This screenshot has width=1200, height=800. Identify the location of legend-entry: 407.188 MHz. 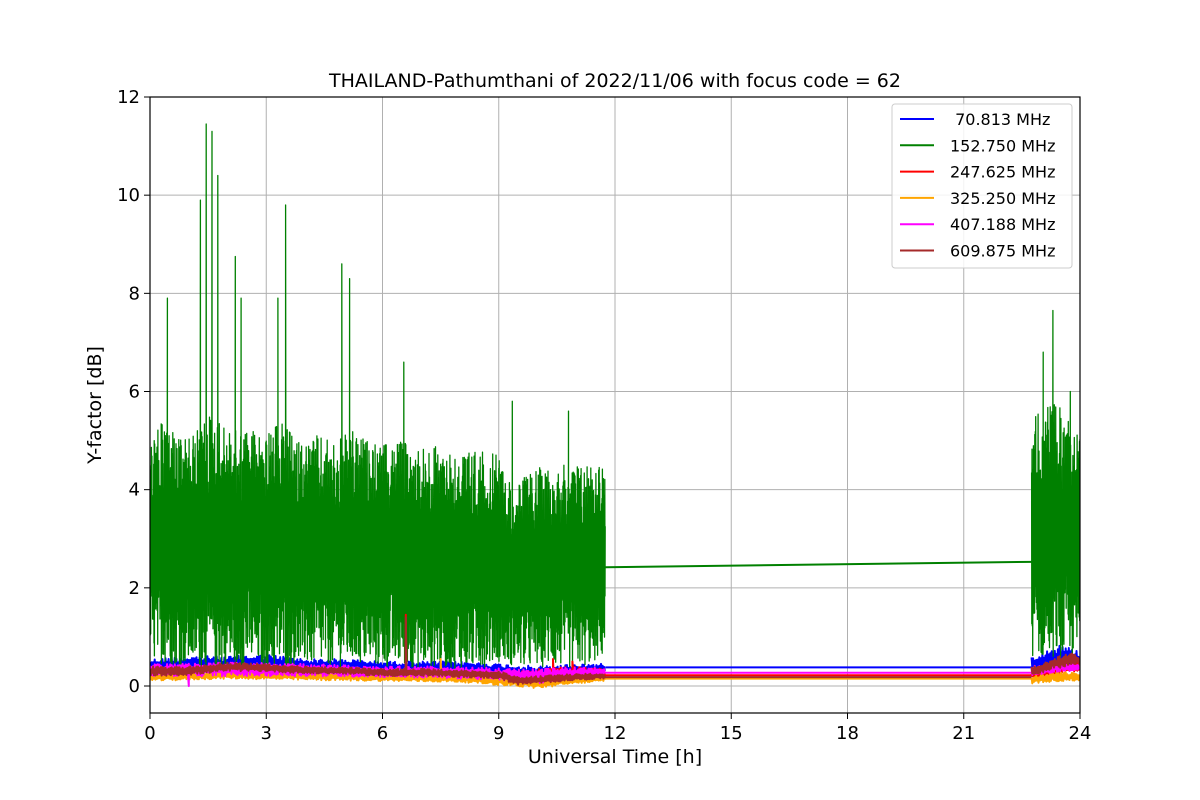
(1002, 224).